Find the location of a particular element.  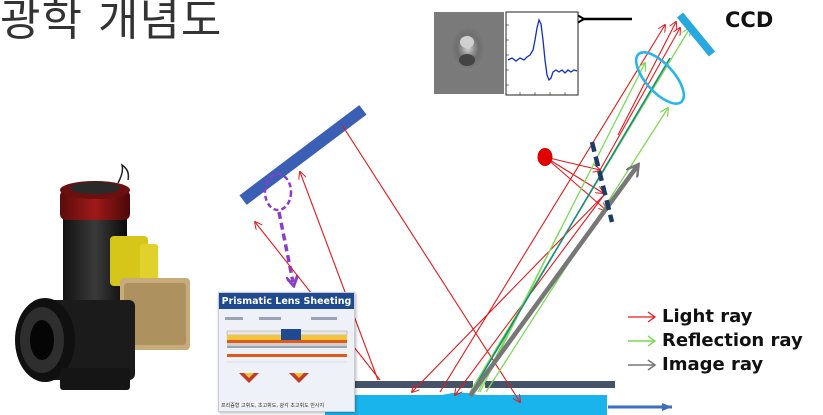

tilted-mirror is located at coordinates (302, 155).